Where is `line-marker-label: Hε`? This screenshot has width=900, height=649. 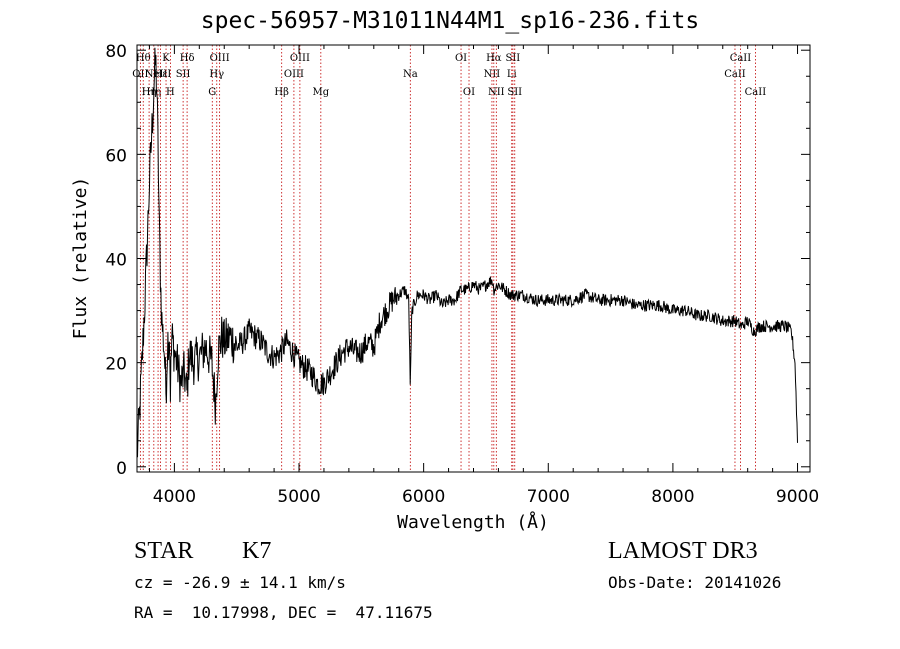 line-marker-label: Hε is located at coordinates (161, 74).